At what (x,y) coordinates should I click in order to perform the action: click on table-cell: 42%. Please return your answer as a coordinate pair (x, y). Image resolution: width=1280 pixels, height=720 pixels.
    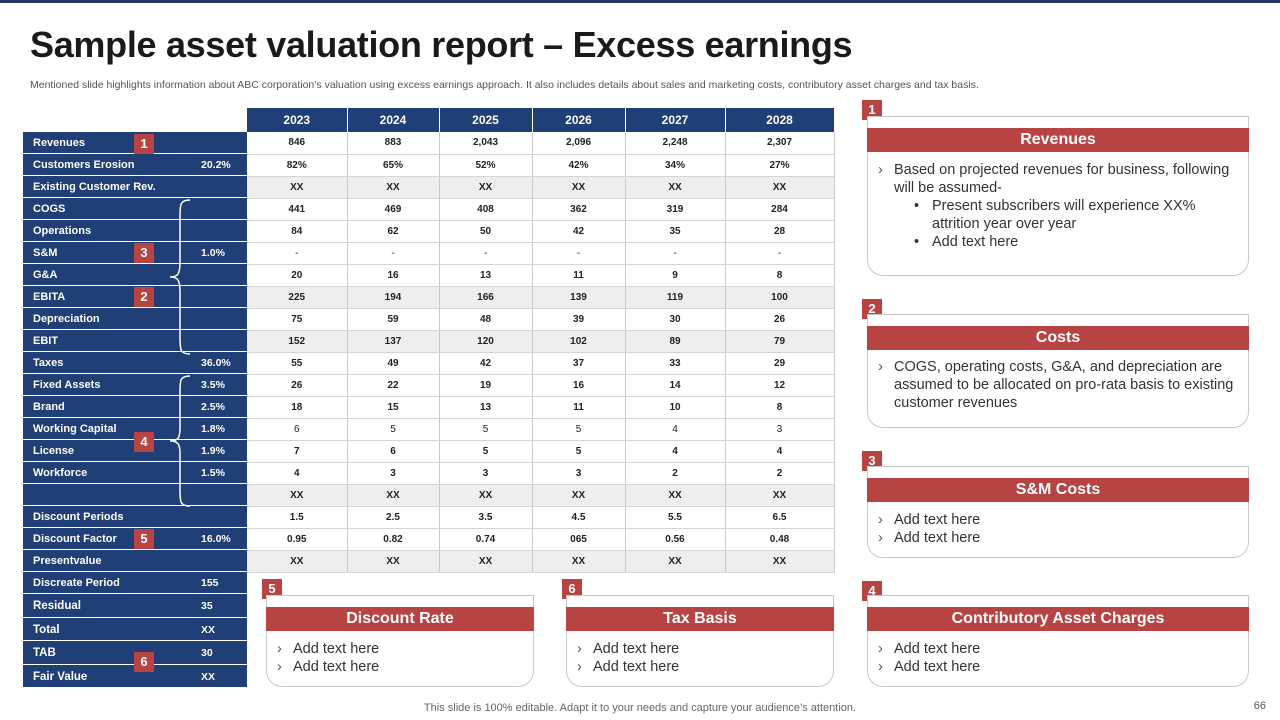
    Looking at the image, I should click on (579, 165).